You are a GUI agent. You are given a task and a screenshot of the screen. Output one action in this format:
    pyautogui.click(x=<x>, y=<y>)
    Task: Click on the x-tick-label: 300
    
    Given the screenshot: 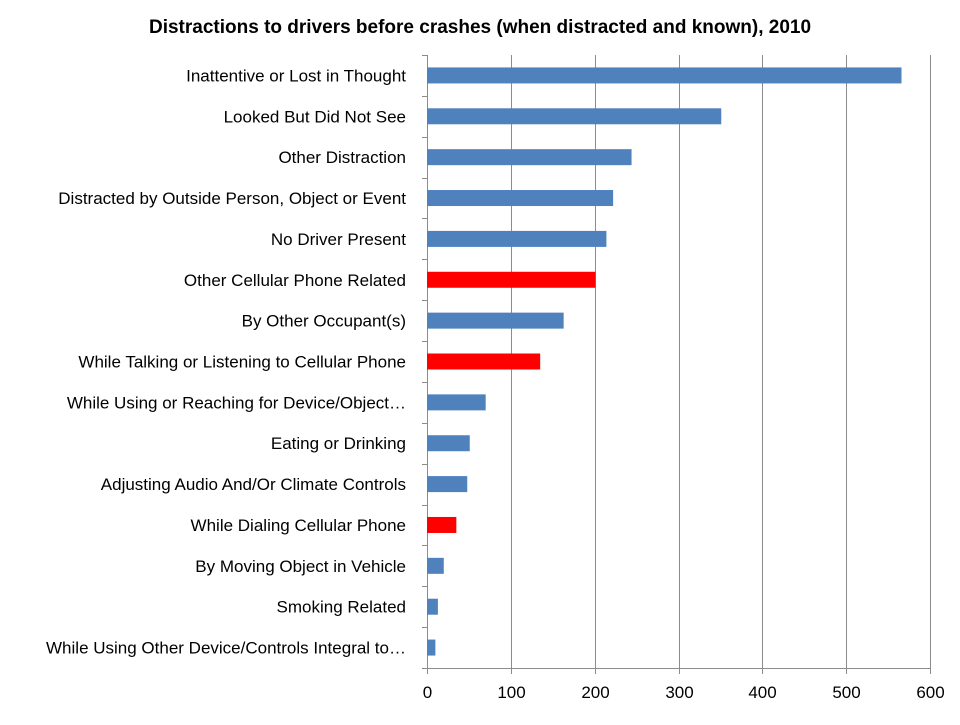 What is the action you would take?
    pyautogui.click(x=679, y=692)
    